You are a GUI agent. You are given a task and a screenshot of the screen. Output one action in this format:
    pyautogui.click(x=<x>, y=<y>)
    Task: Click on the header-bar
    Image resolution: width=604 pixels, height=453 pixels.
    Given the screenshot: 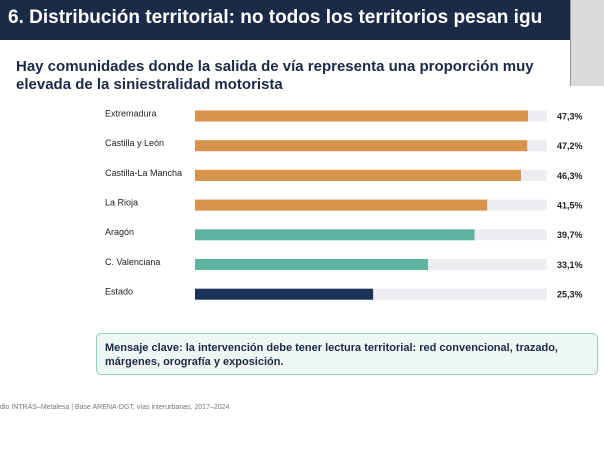 What is the action you would take?
    pyautogui.click(x=302, y=20)
    